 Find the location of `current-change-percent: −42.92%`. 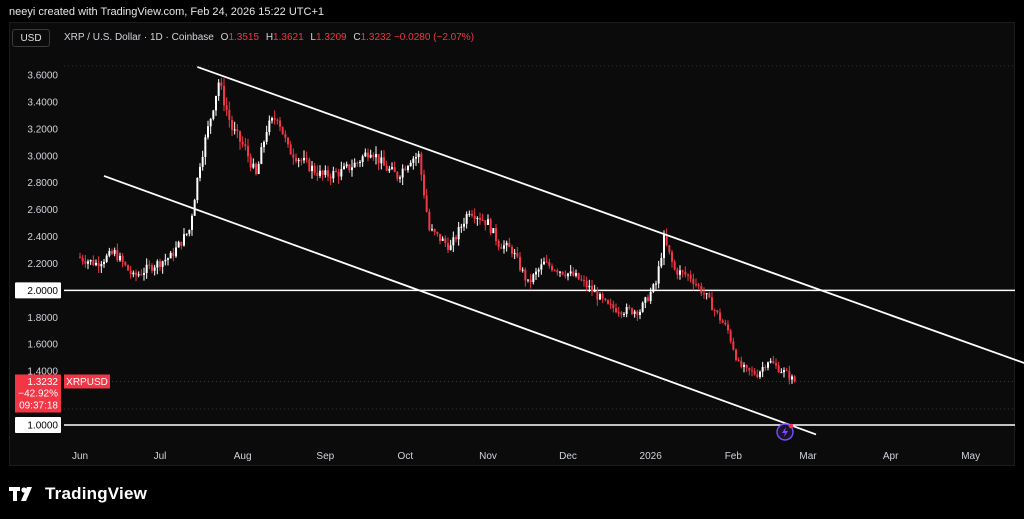

current-change-percent: −42.92% is located at coordinates (38, 393).